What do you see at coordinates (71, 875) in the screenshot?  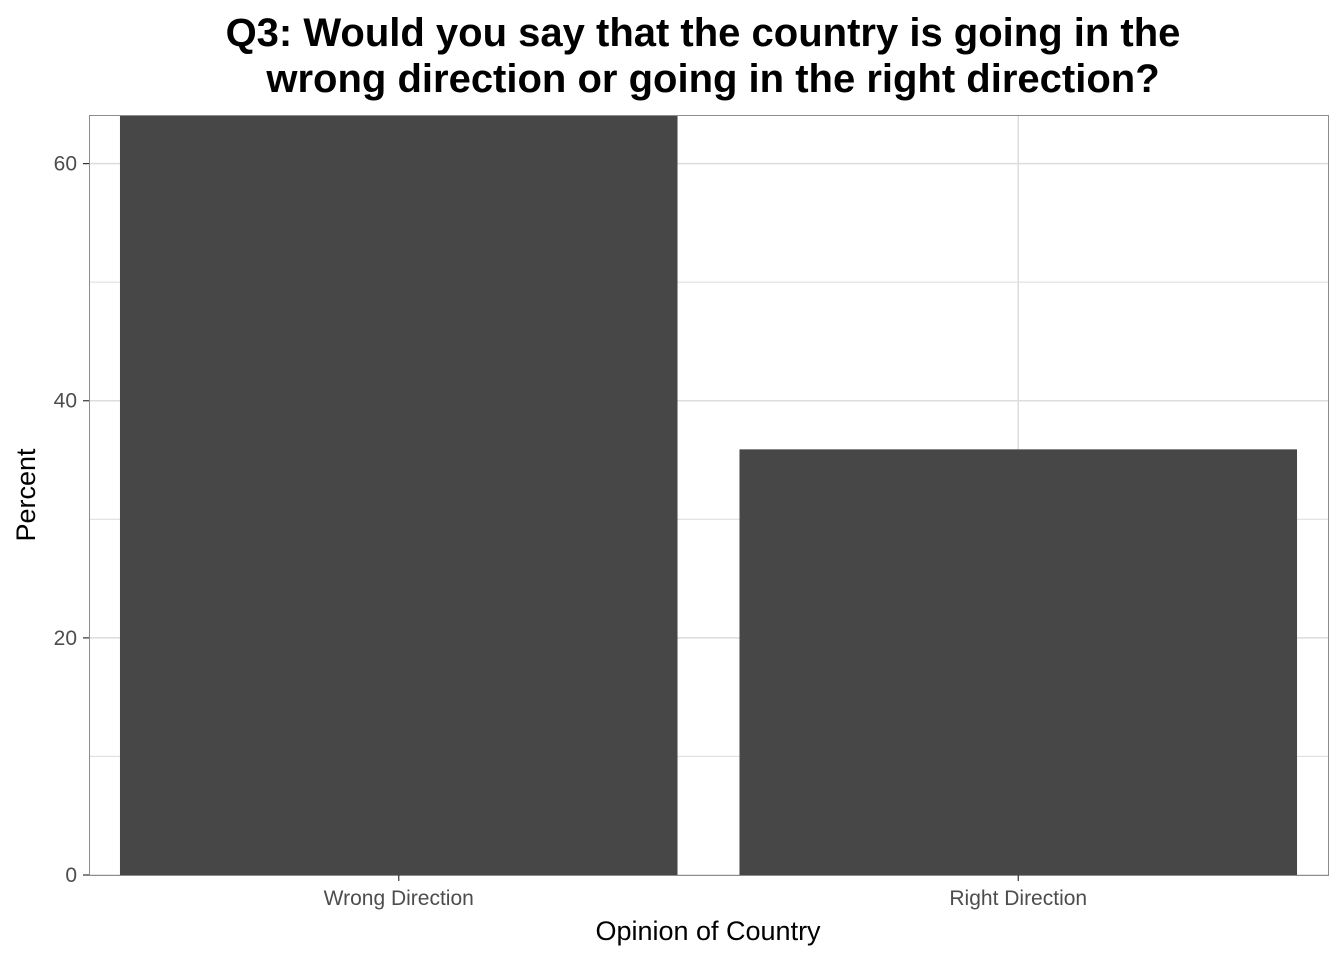 I see `y-tick-label: 0` at bounding box center [71, 875].